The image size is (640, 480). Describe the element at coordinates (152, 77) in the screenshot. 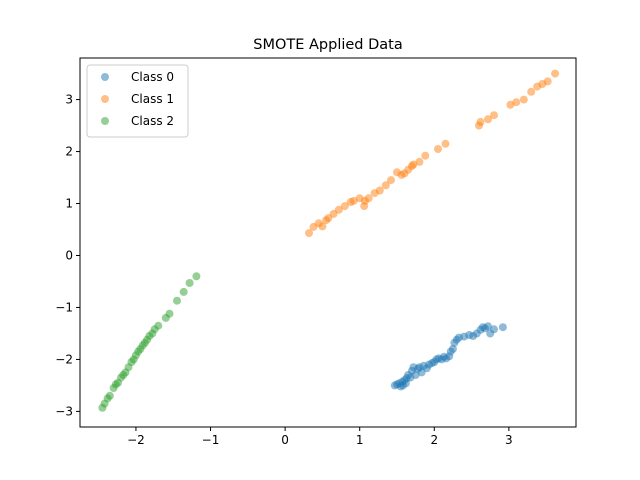

I see `legend-label-class-0: Class 0` at that location.